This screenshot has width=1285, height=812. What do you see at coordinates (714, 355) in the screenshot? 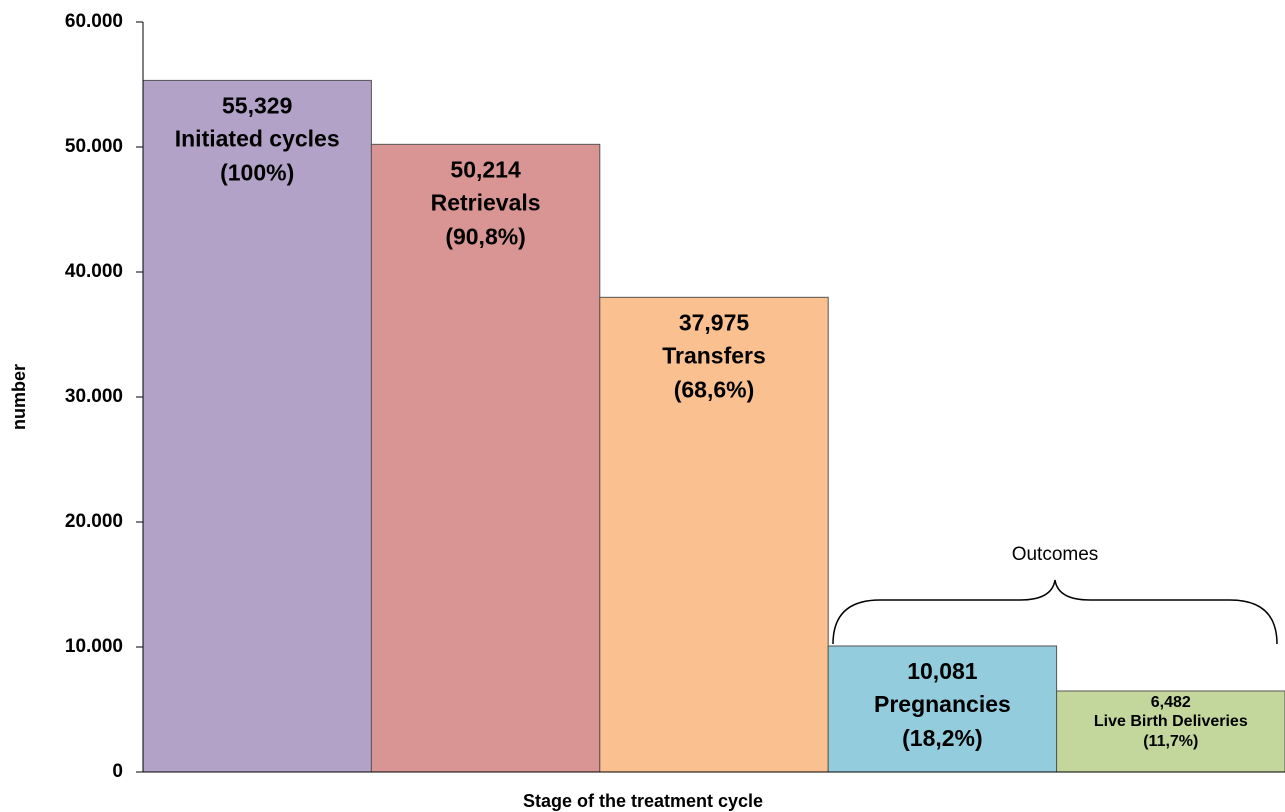
I see `category-label: Transfers` at bounding box center [714, 355].